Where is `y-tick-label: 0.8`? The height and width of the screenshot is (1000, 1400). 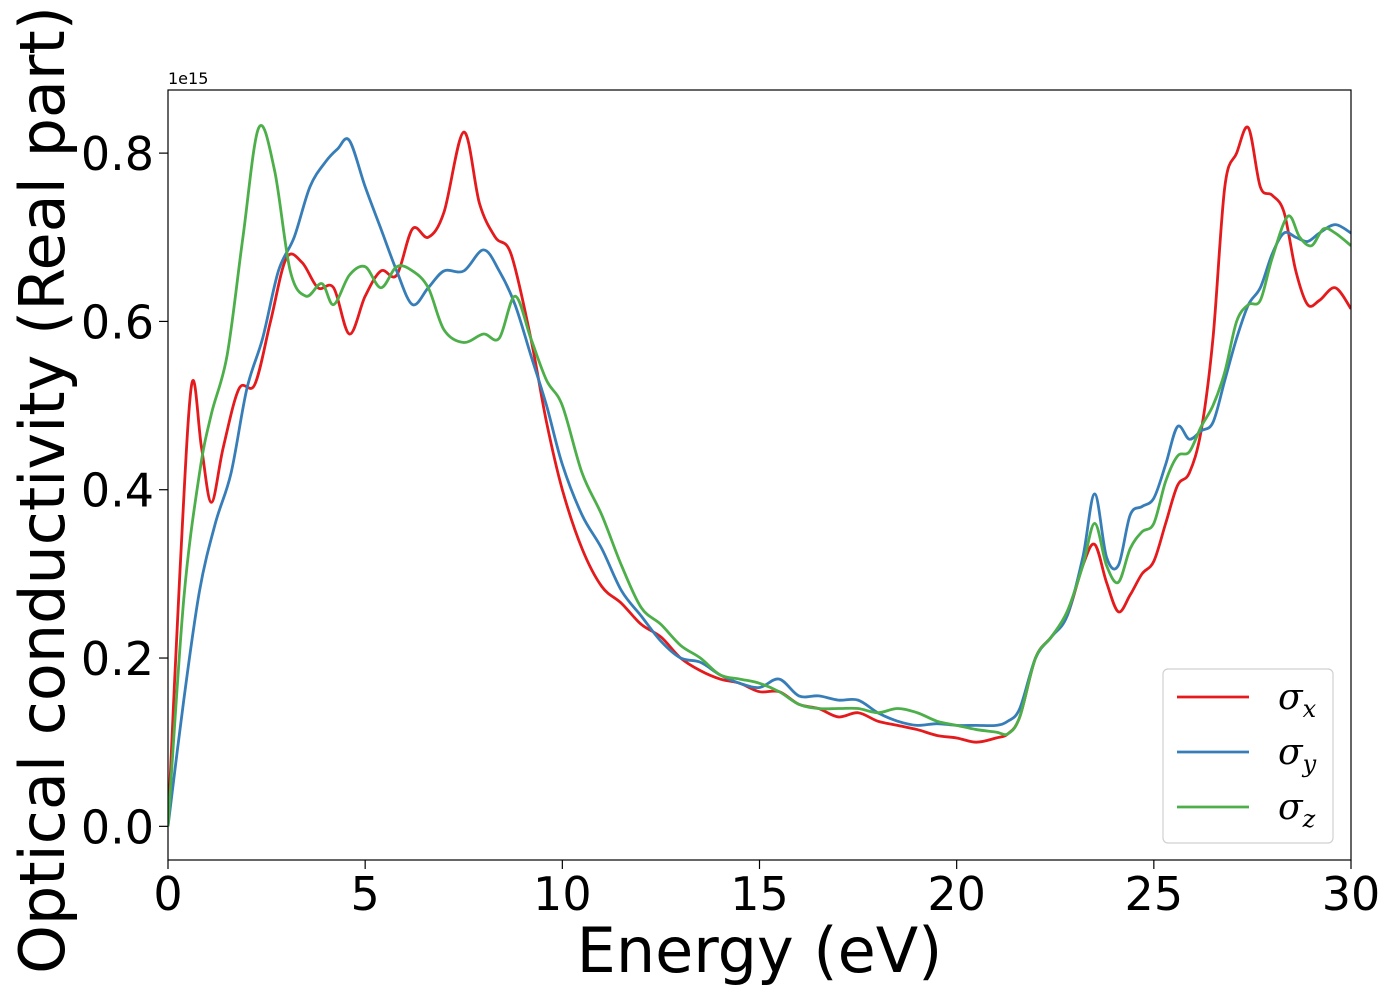
y-tick-label: 0.8 is located at coordinates (117, 154).